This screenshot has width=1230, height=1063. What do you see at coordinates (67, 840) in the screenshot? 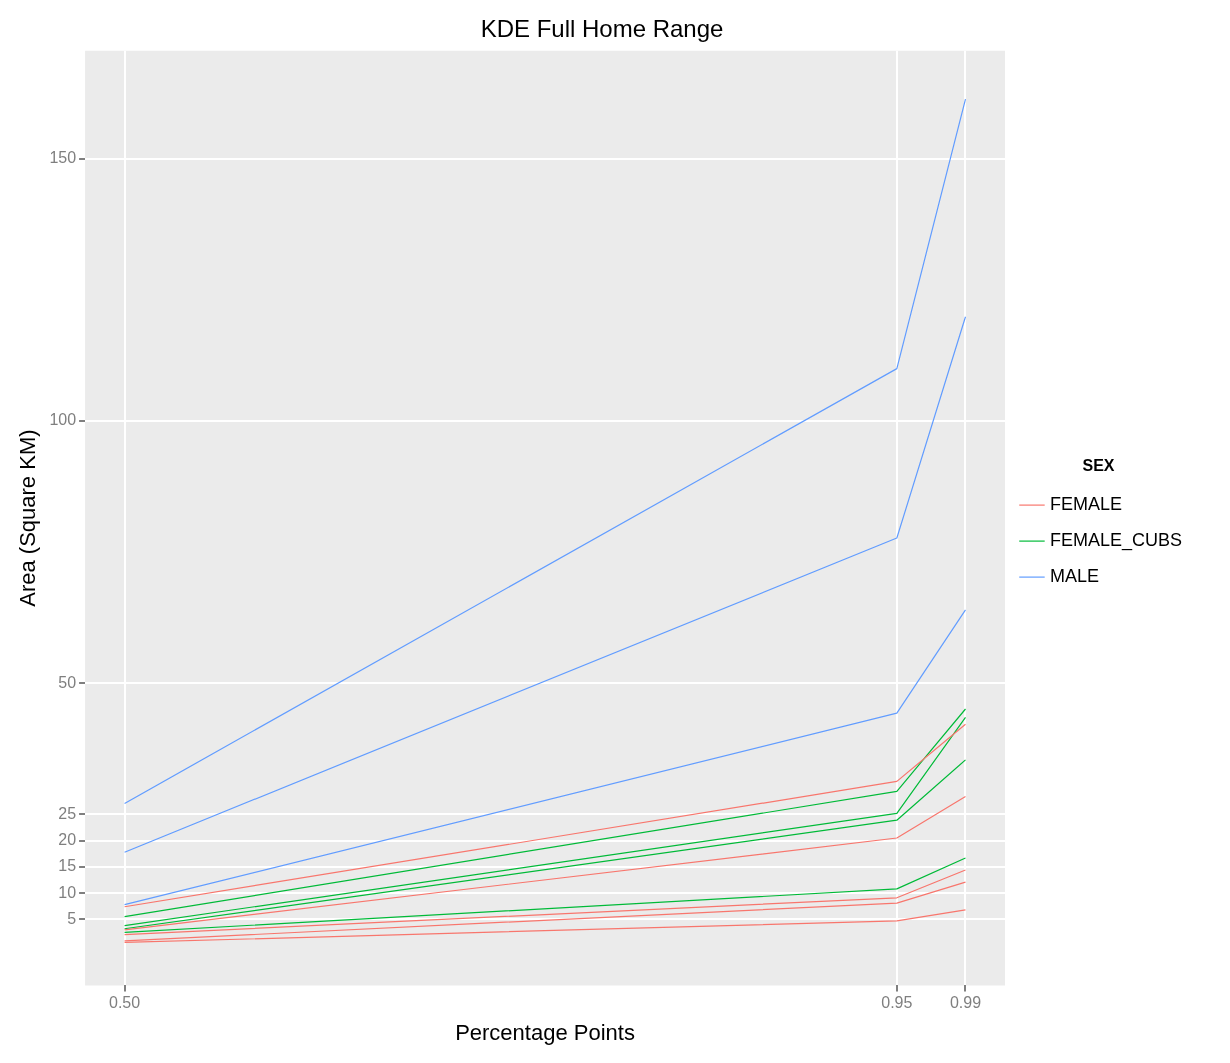
I see `y-tick-label: 20` at bounding box center [67, 840].